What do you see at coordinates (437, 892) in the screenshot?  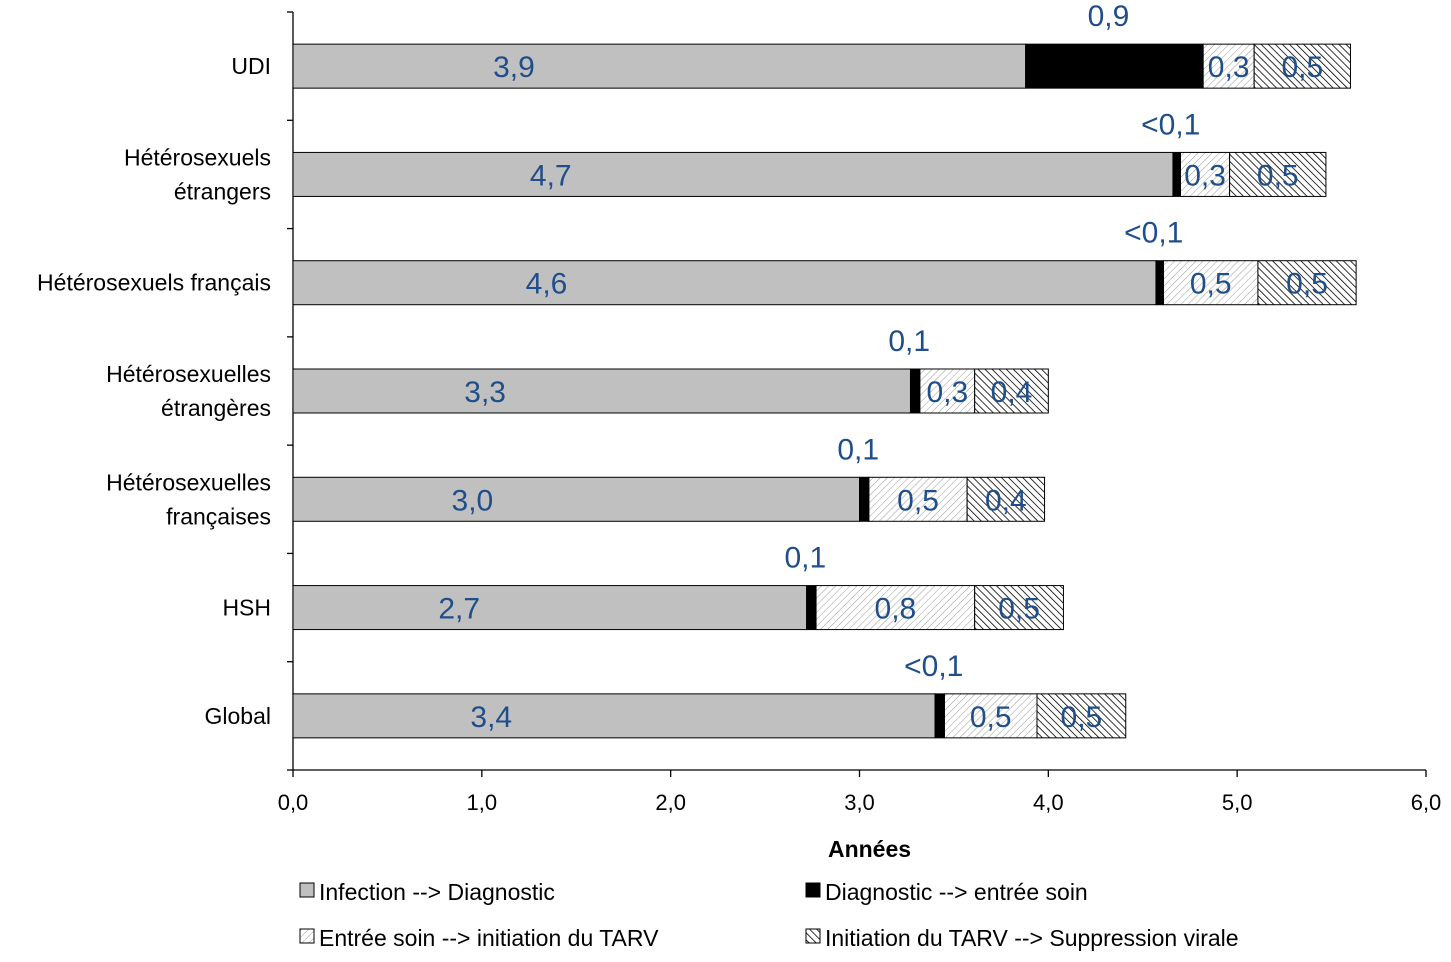 I see `legend-label: Infection --> Diagnostic` at bounding box center [437, 892].